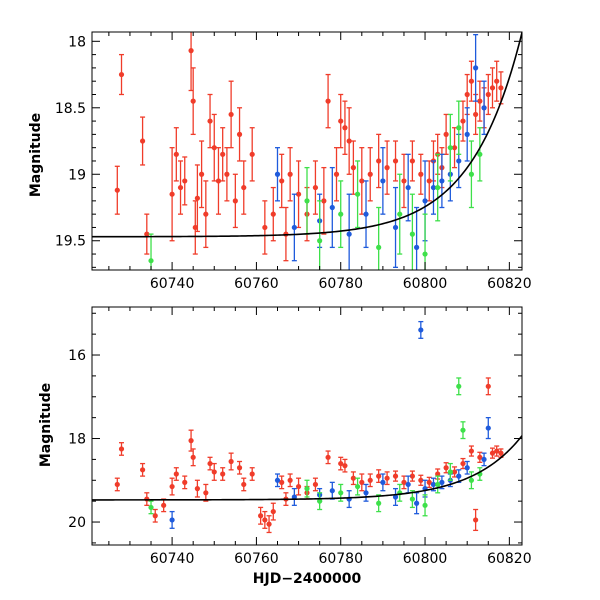  What do you see at coordinates (172, 284) in the screenshot?
I see `top-x-tick-label: 60740` at bounding box center [172, 284].